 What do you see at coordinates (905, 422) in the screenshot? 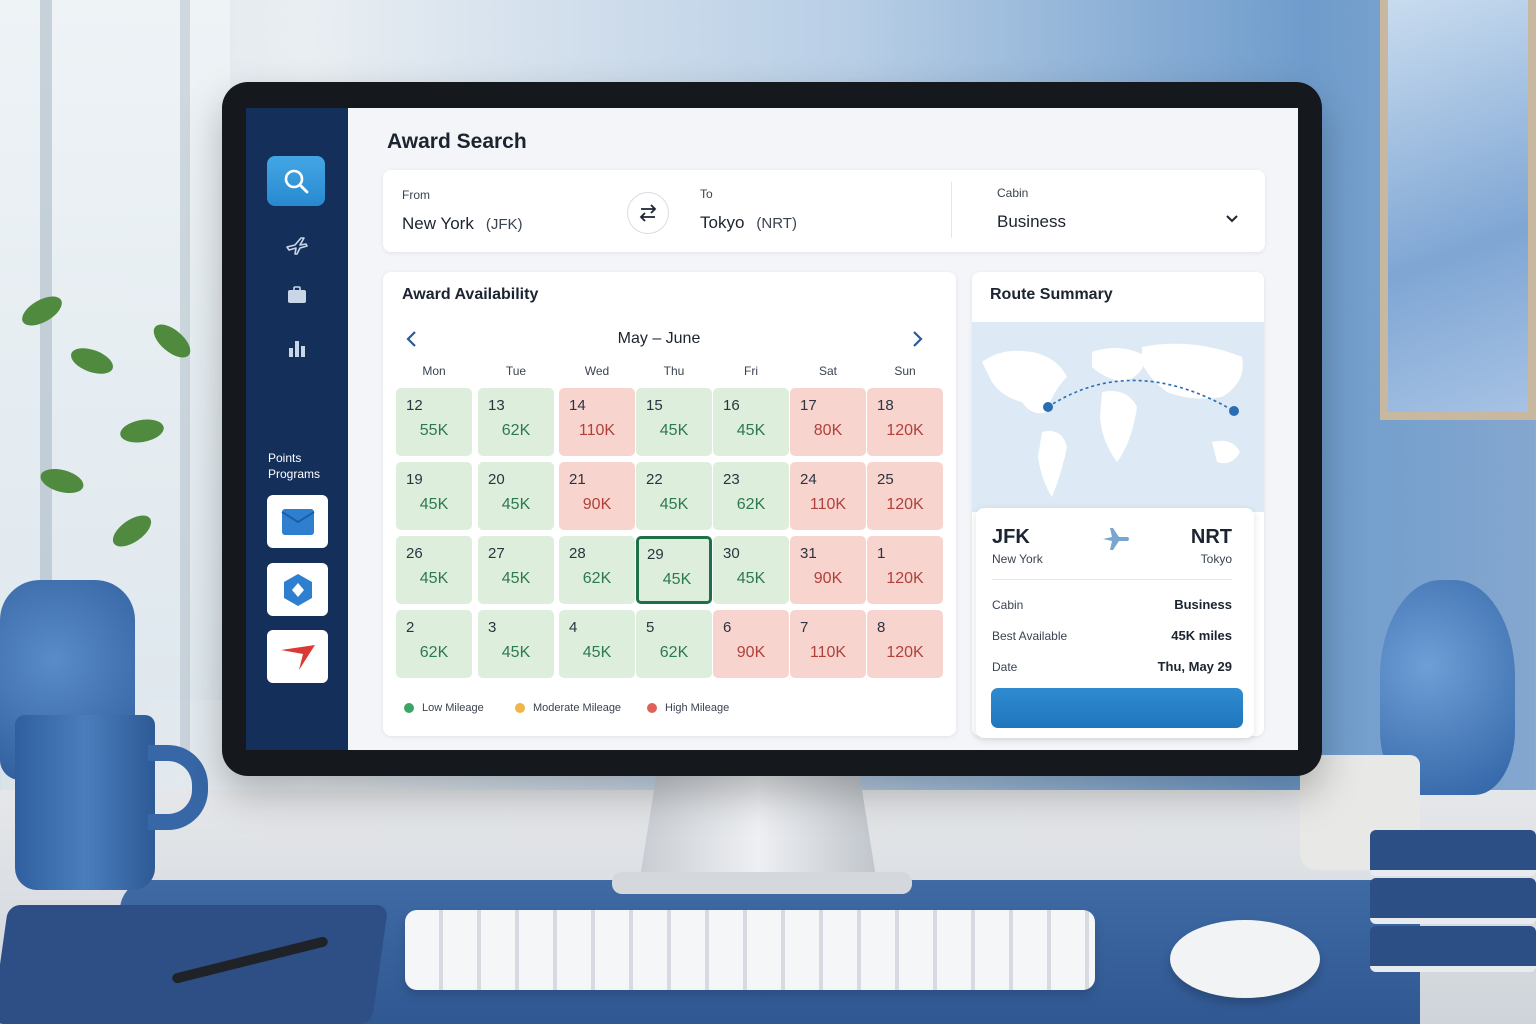
I see `calendar-day: 18 120K` at bounding box center [905, 422].